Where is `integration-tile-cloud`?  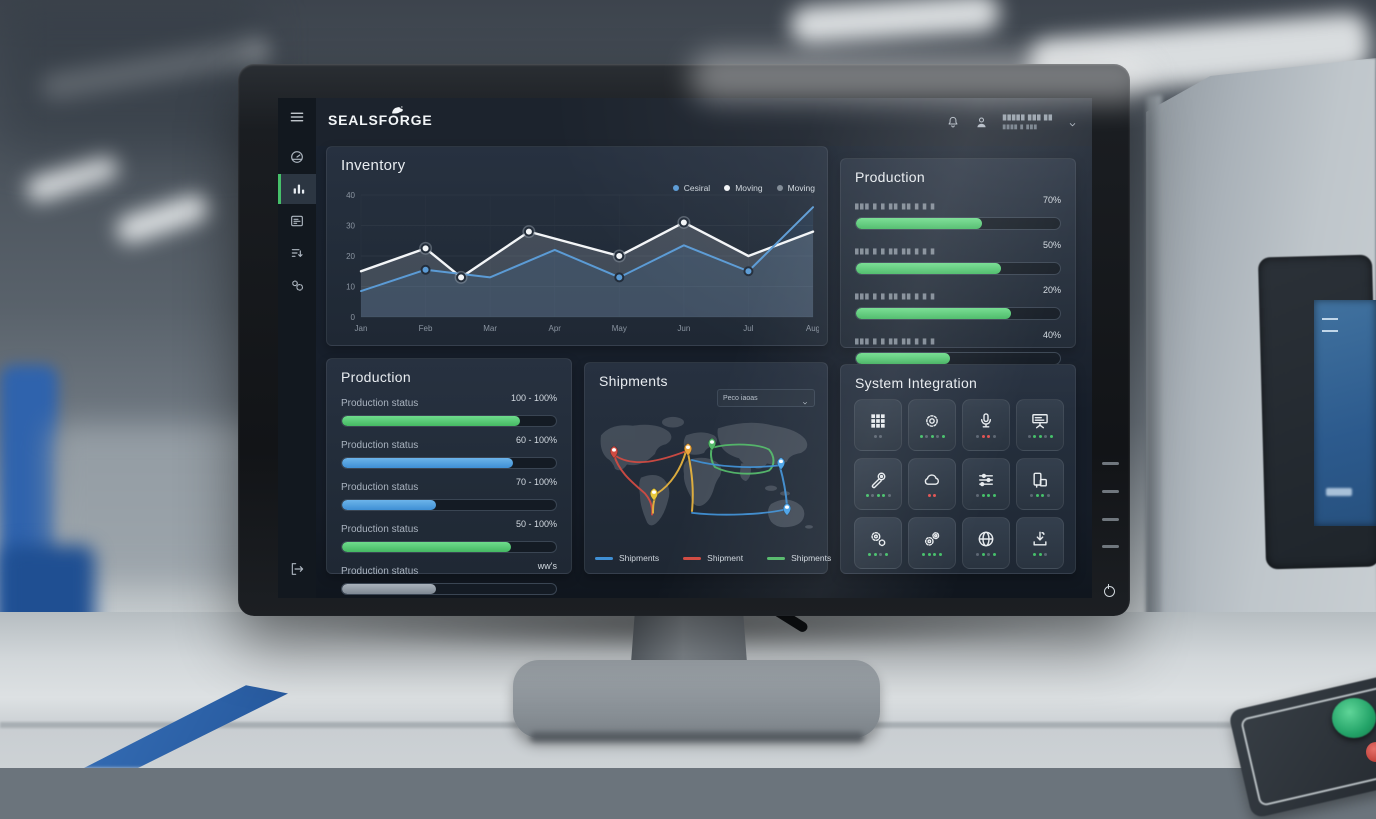 integration-tile-cloud is located at coordinates (932, 484).